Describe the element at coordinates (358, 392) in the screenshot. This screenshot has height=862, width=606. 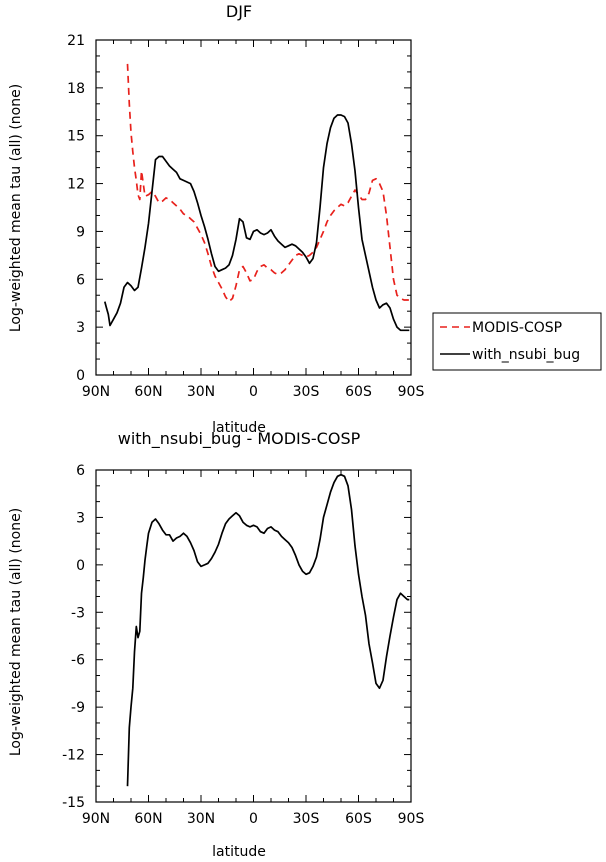
I see `top-chart-x-tick-label: 60S` at that location.